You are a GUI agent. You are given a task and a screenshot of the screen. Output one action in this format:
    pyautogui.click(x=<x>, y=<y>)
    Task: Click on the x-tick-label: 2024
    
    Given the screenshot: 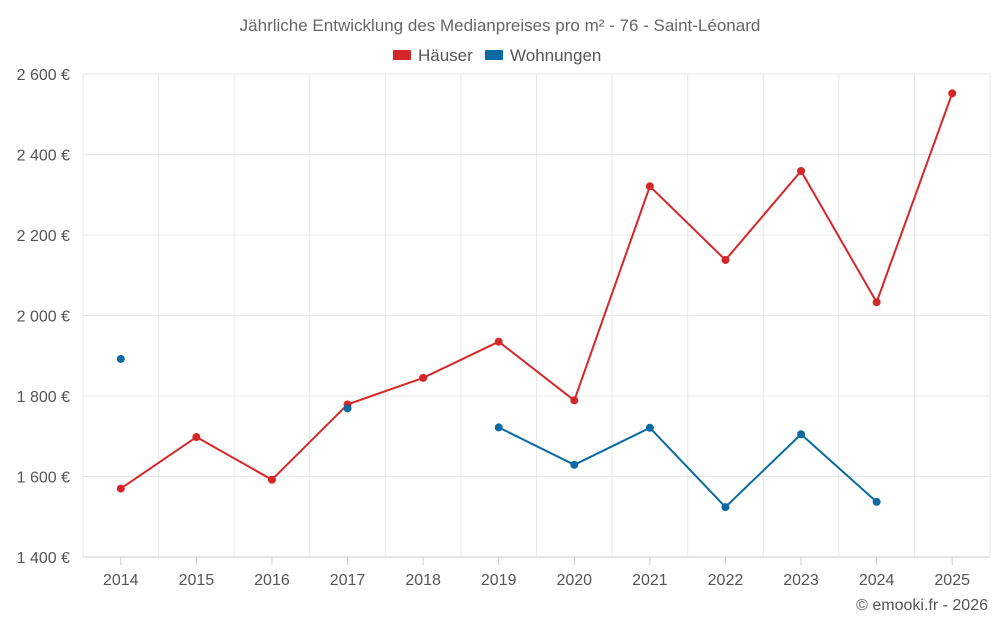 What is the action you would take?
    pyautogui.click(x=877, y=580)
    